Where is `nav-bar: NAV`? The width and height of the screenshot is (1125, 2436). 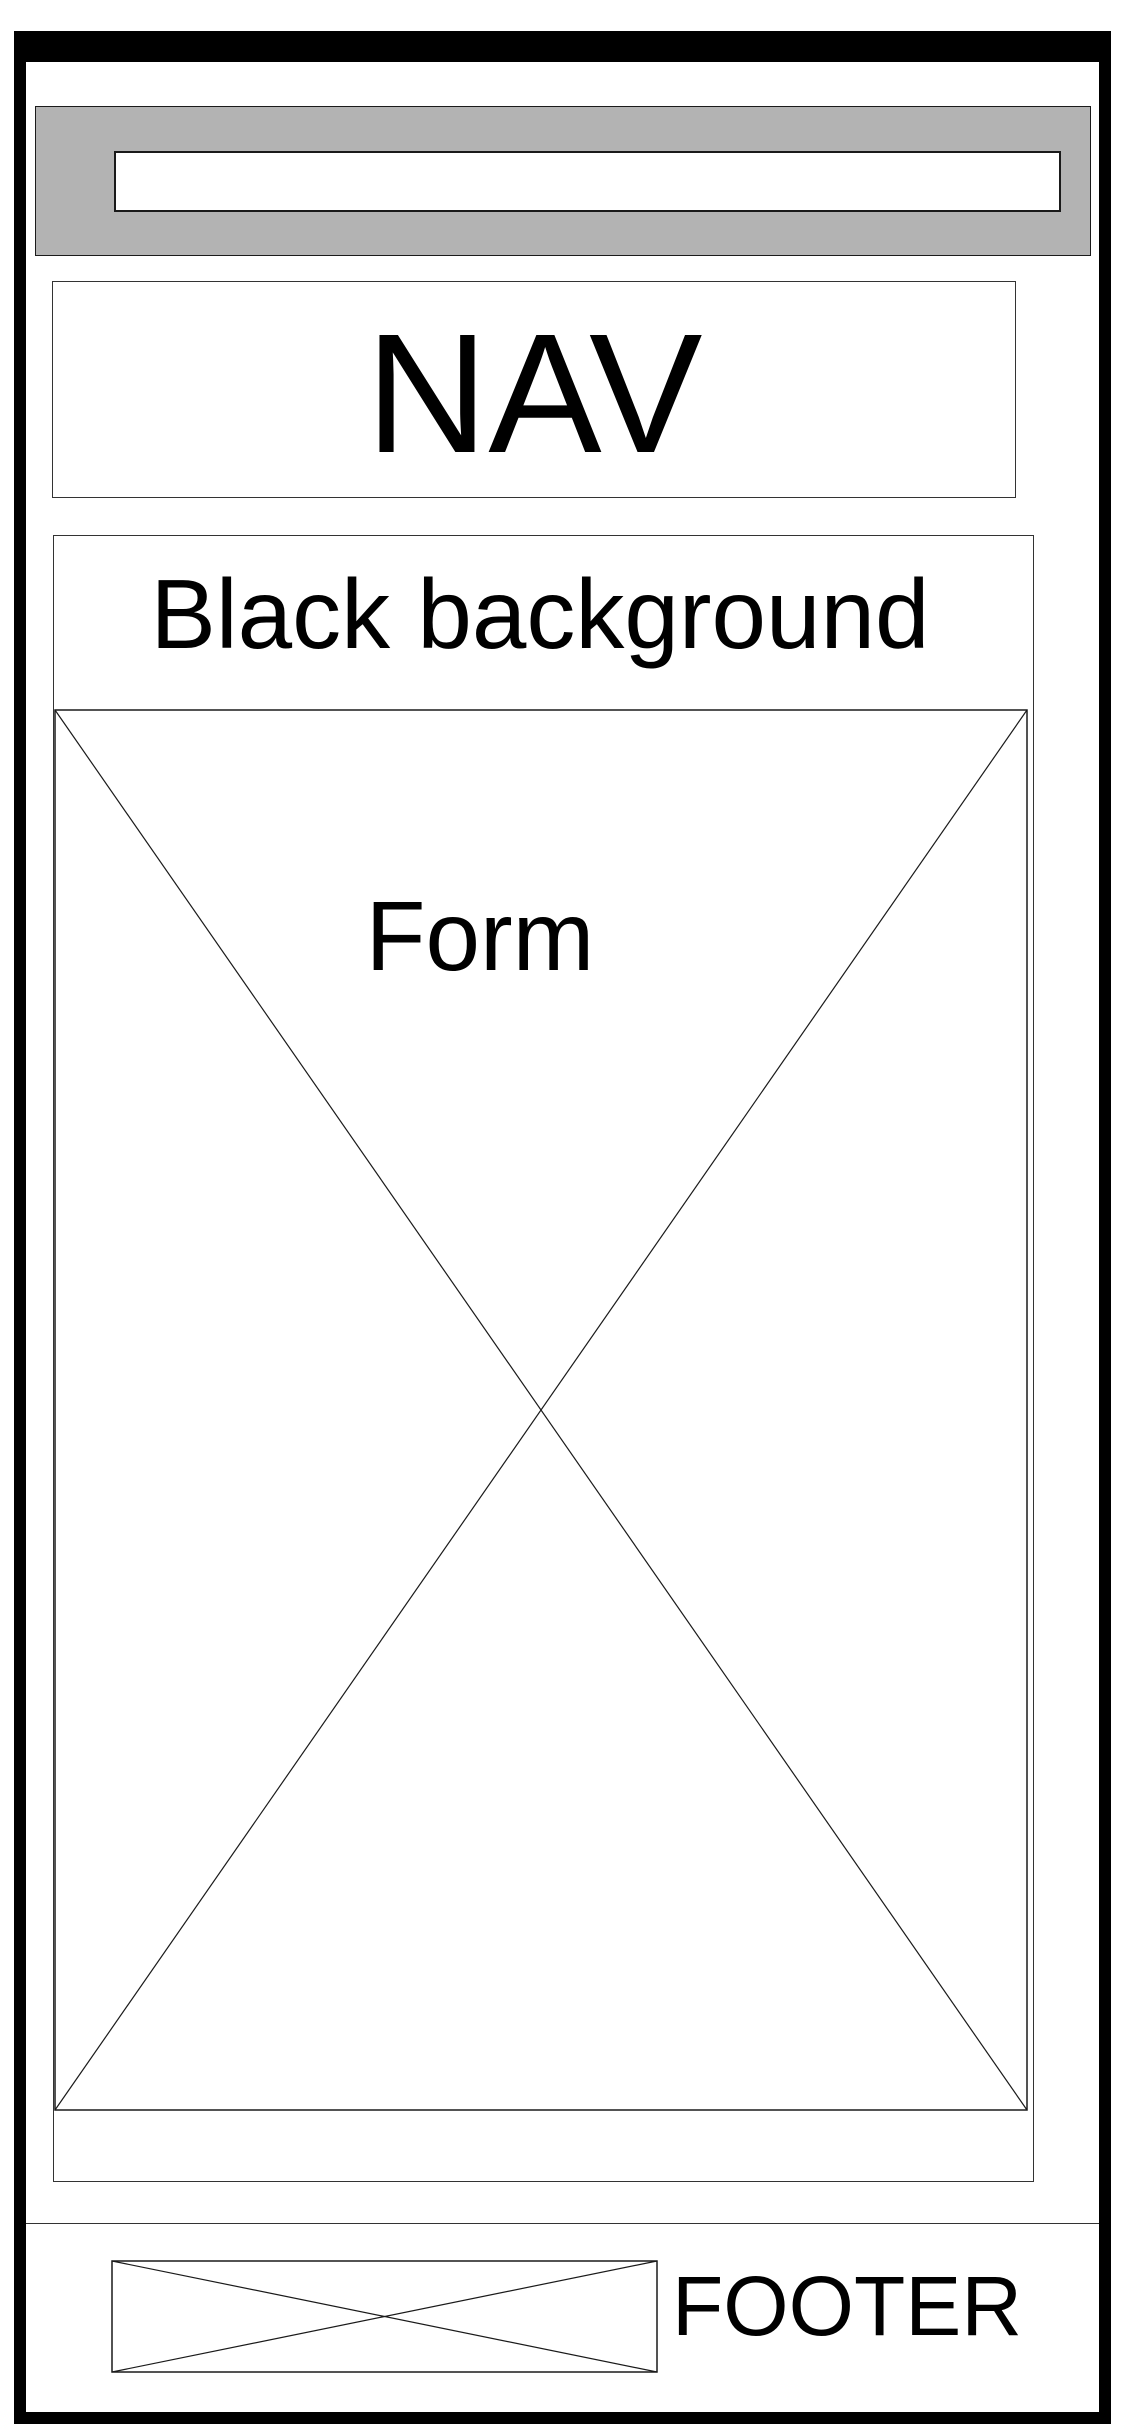
nav-bar: NAV is located at coordinates (534, 389).